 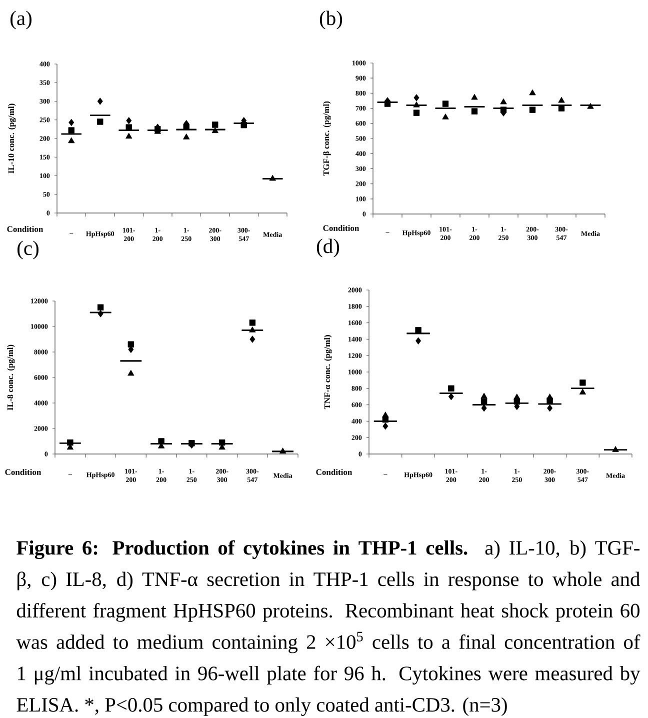 What do you see at coordinates (21, 20) in the screenshot?
I see `chart-title: (a)` at bounding box center [21, 20].